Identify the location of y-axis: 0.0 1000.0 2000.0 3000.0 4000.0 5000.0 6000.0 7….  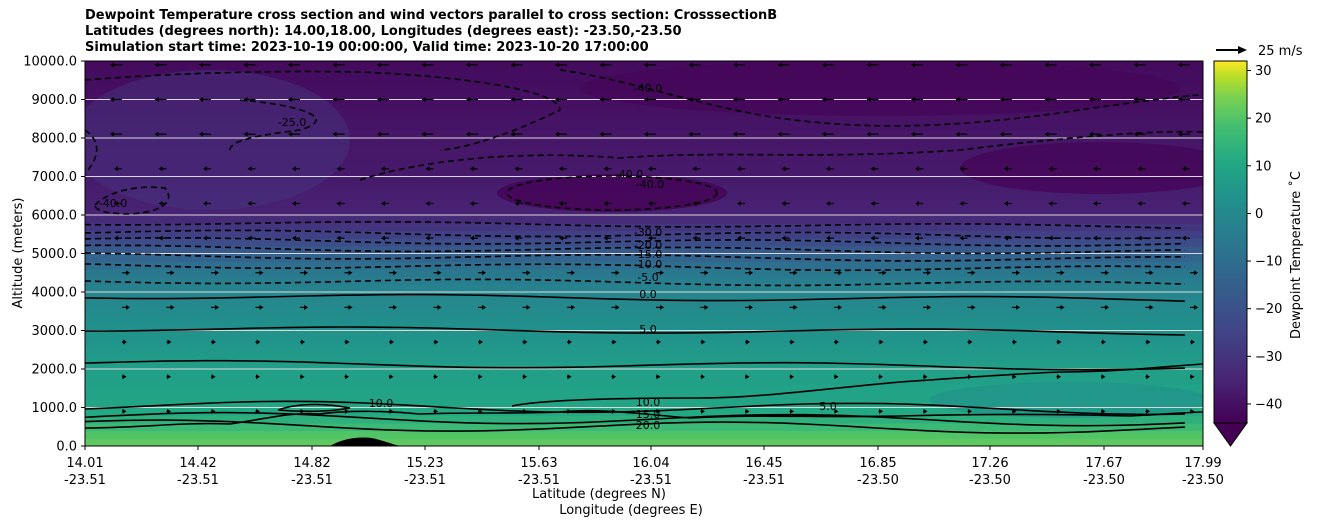
(54, 255).